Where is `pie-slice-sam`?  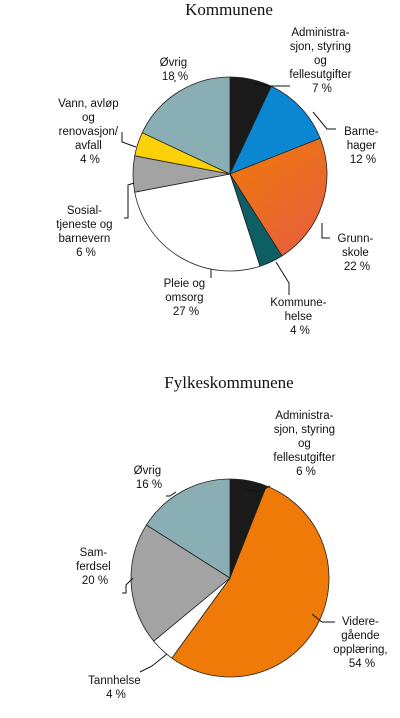 pie-slice-sam is located at coordinates (180, 583).